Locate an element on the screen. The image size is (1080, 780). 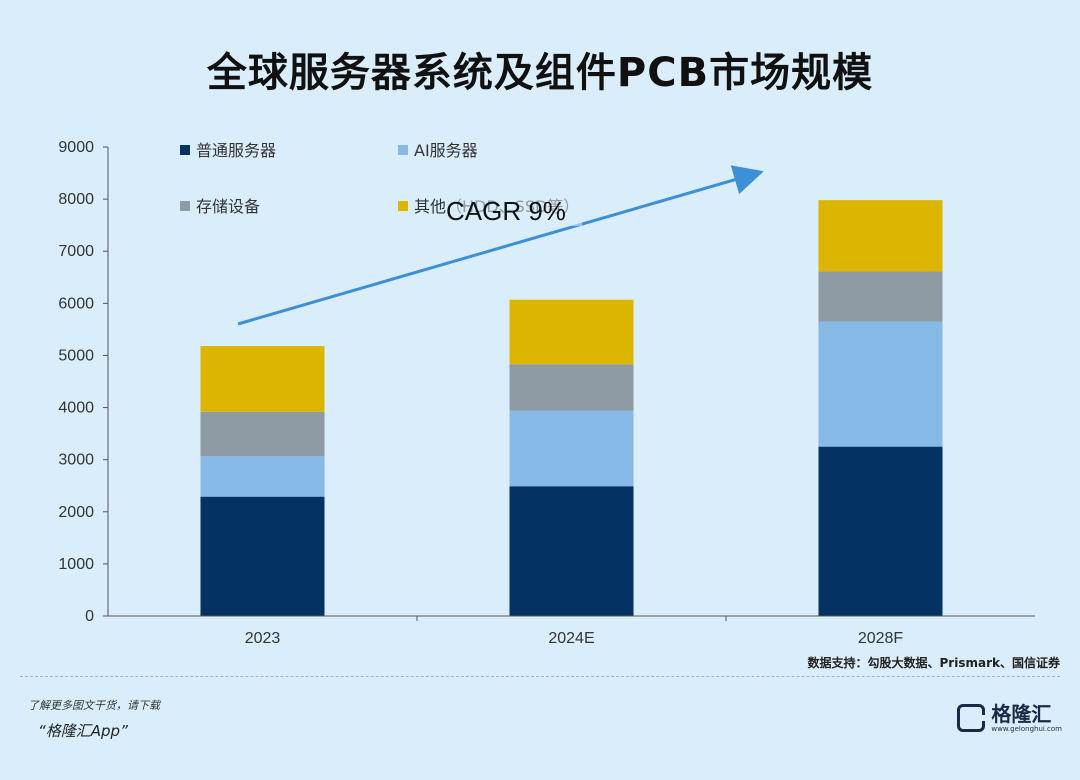
download-prompt: 了解更多图文干货，请下载 is located at coordinates (94, 705).